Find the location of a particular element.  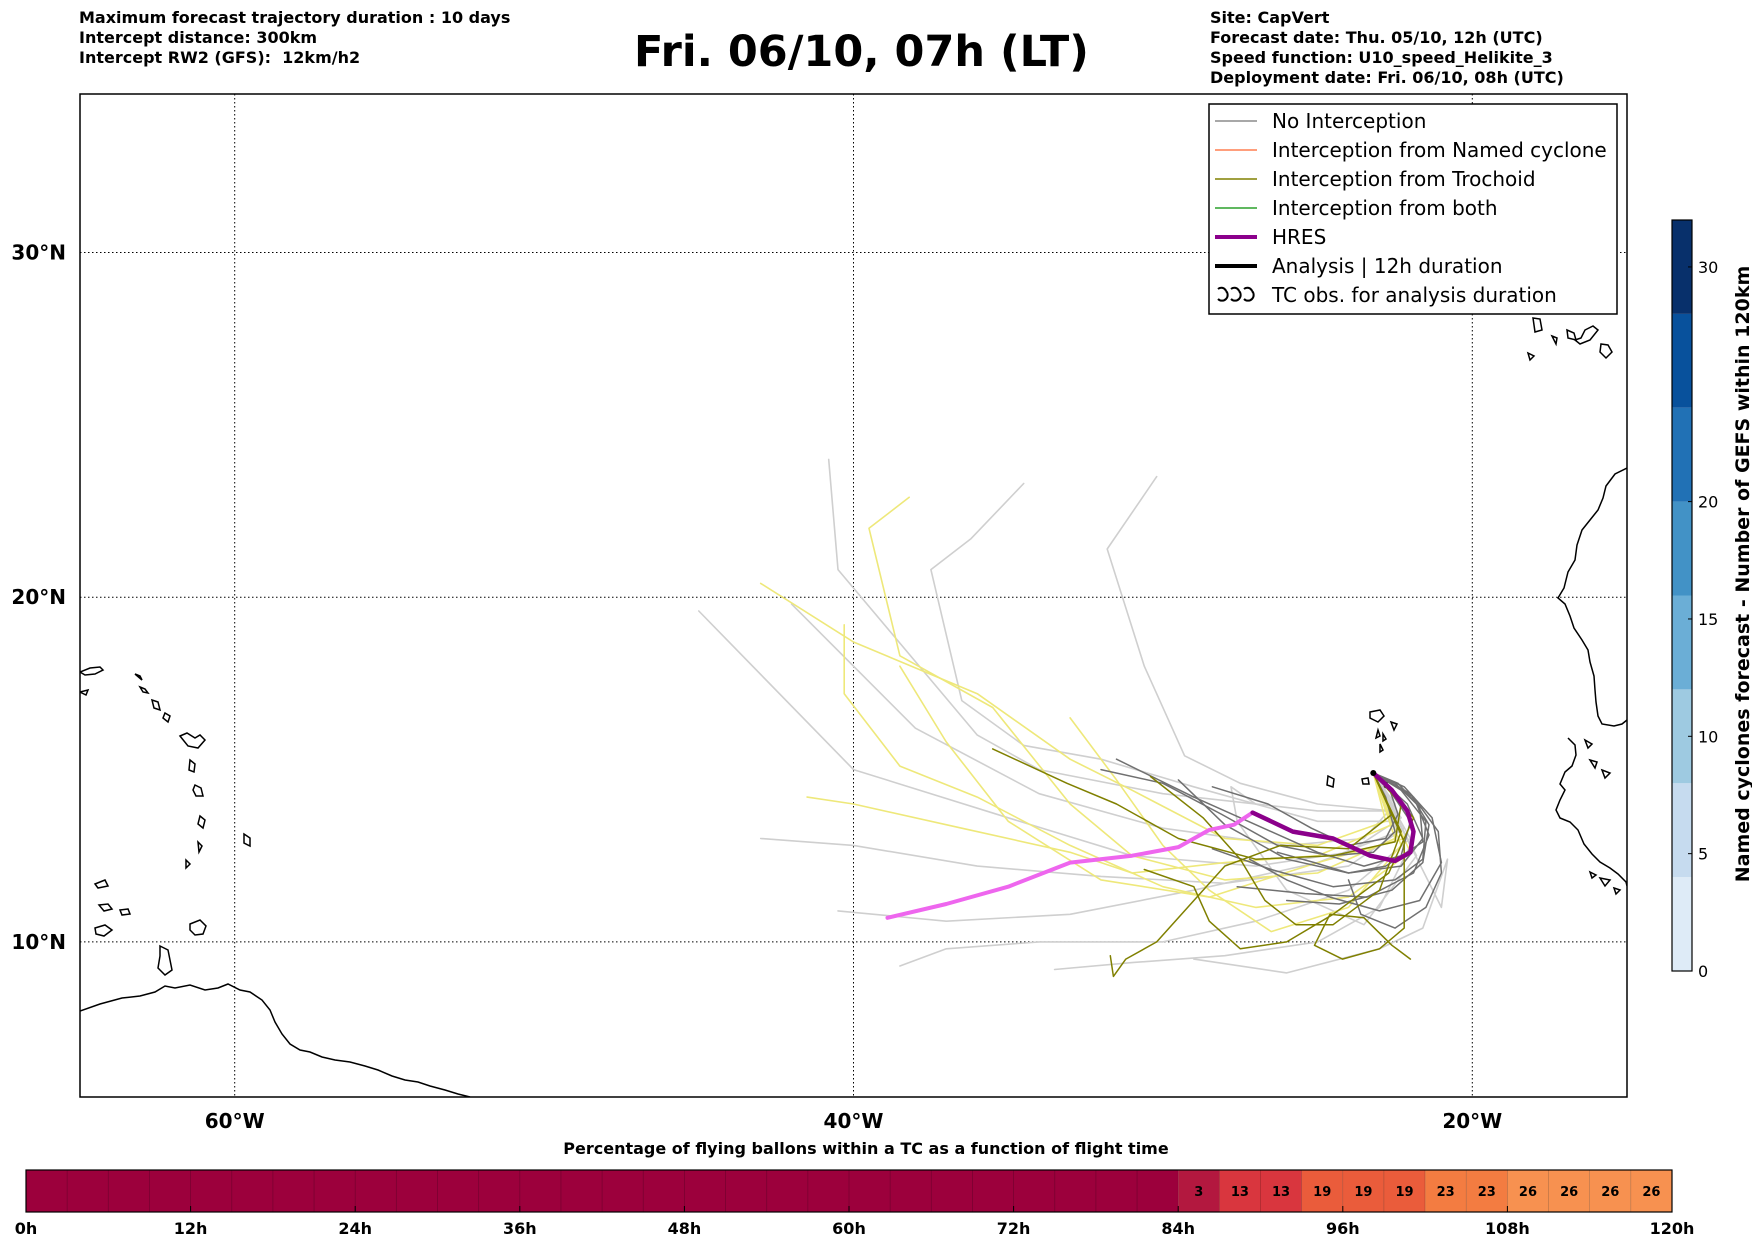

bottom-bar-tick-label: 96h is located at coordinates (1343, 1228).